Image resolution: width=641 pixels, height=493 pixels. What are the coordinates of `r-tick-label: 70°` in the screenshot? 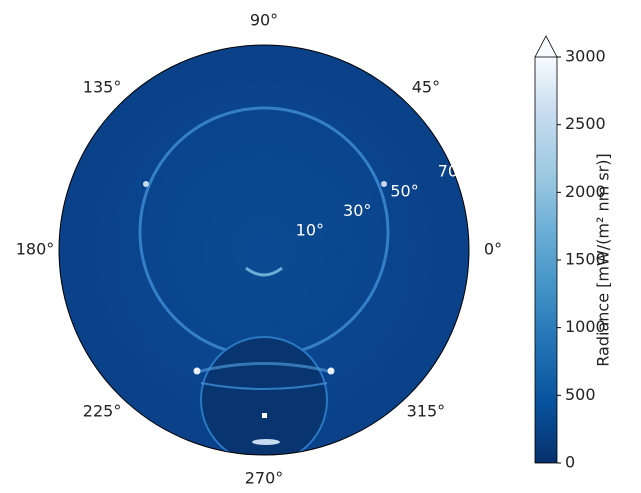 It's located at (452, 171).